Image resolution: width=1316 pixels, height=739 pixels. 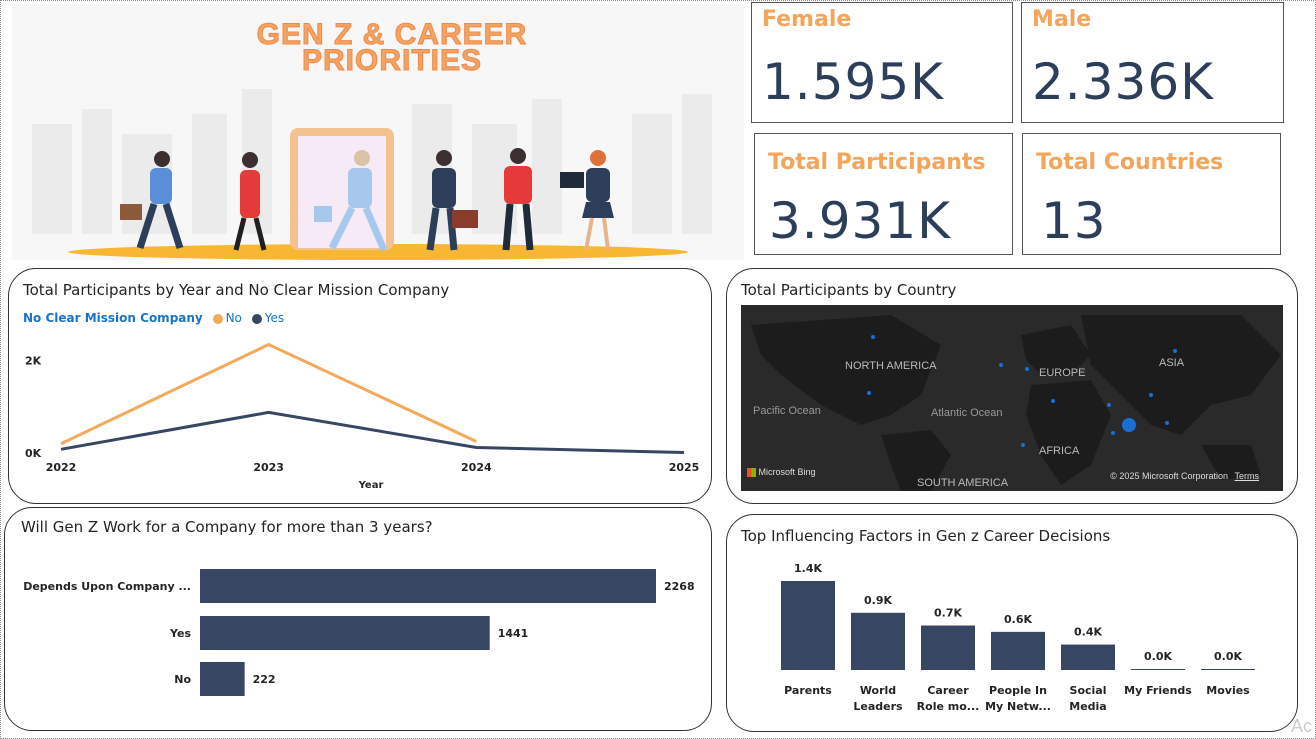 What do you see at coordinates (1228, 690) in the screenshot?
I see `category-label: Movies` at bounding box center [1228, 690].